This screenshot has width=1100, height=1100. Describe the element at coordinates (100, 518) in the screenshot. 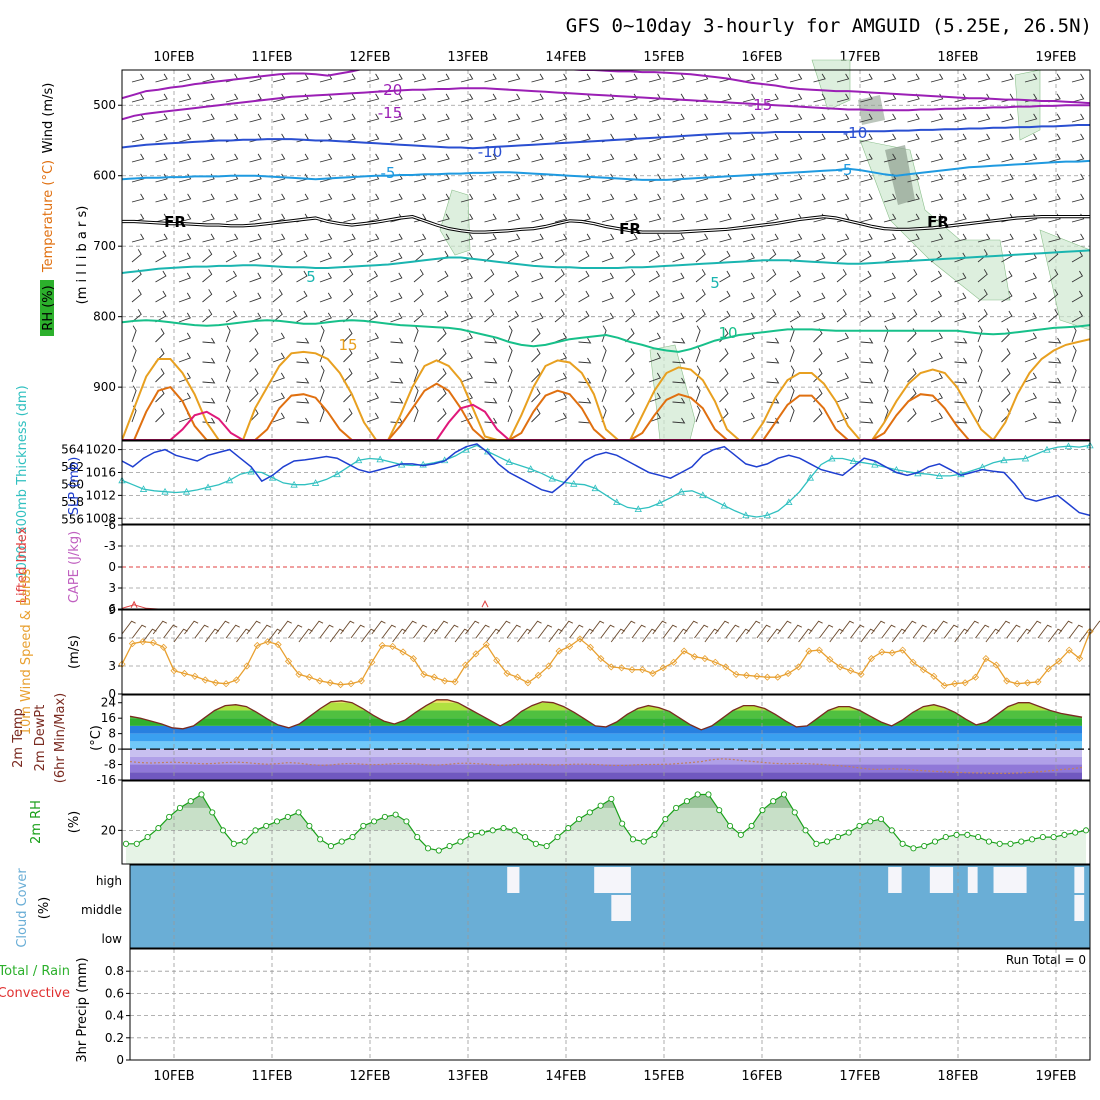

I see `slp-tick-1008: 1008` at that location.